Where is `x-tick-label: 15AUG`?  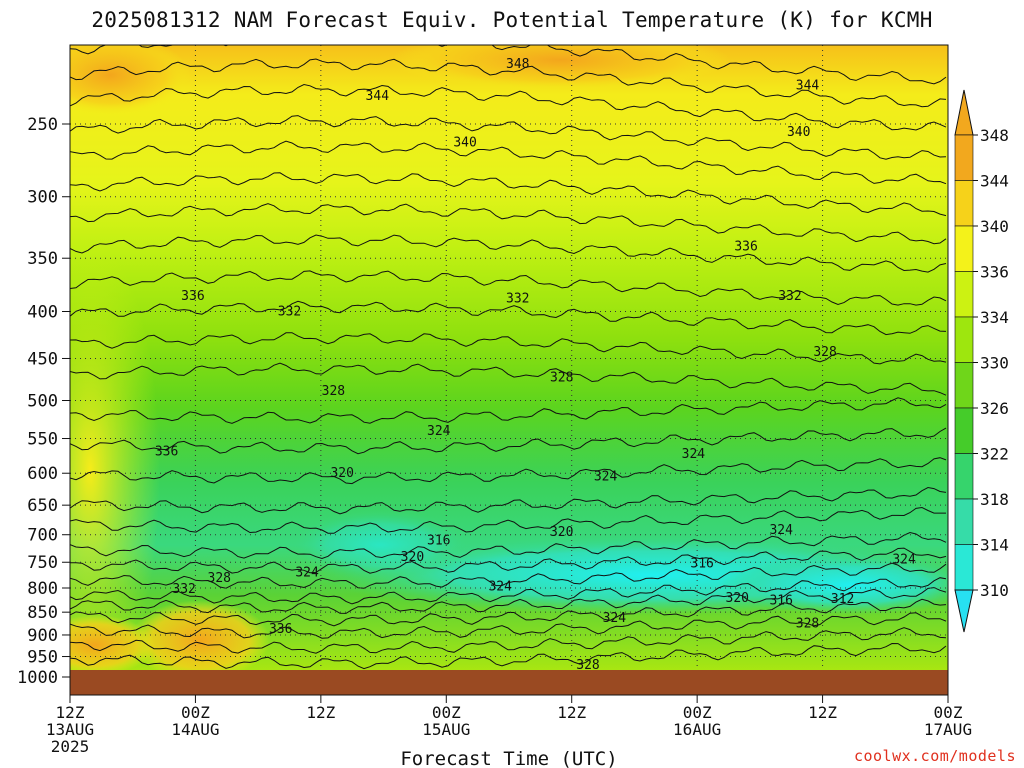
x-tick-label: 15AUG is located at coordinates (446, 729).